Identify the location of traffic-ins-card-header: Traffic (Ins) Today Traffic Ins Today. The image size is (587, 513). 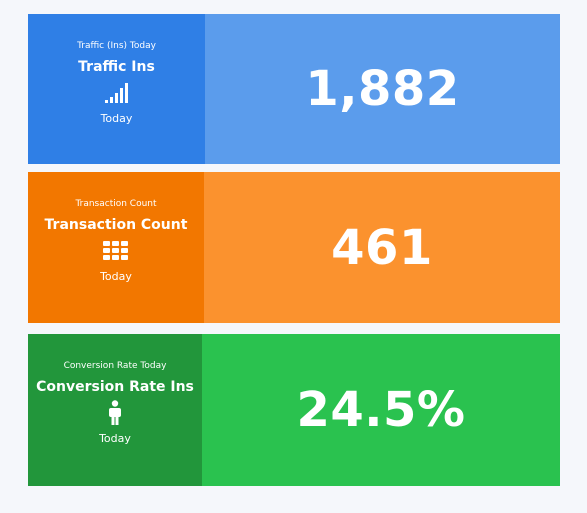
(116, 89).